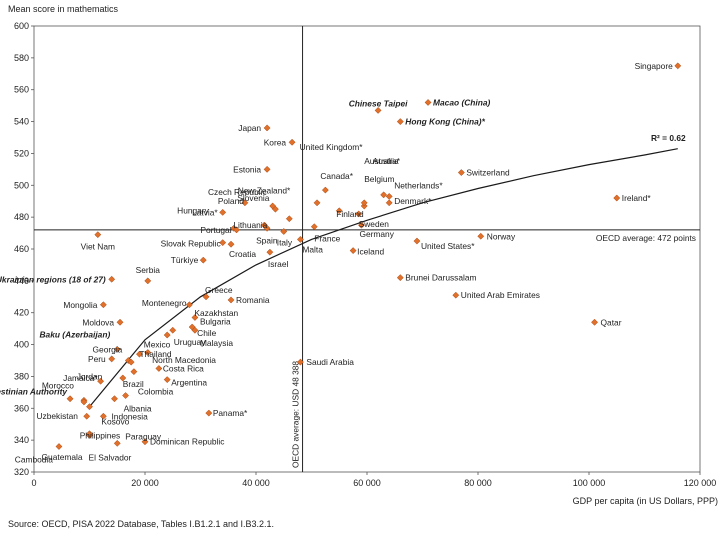  What do you see at coordinates (500, 295) in the screenshot?
I see `point-label: United Arab Emirates` at bounding box center [500, 295].